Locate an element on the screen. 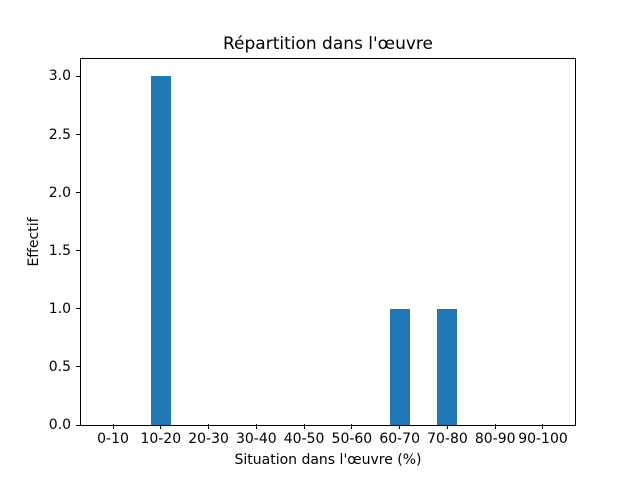 The width and height of the screenshot is (640, 480). y-tick-label: 2.0 is located at coordinates (59, 192).